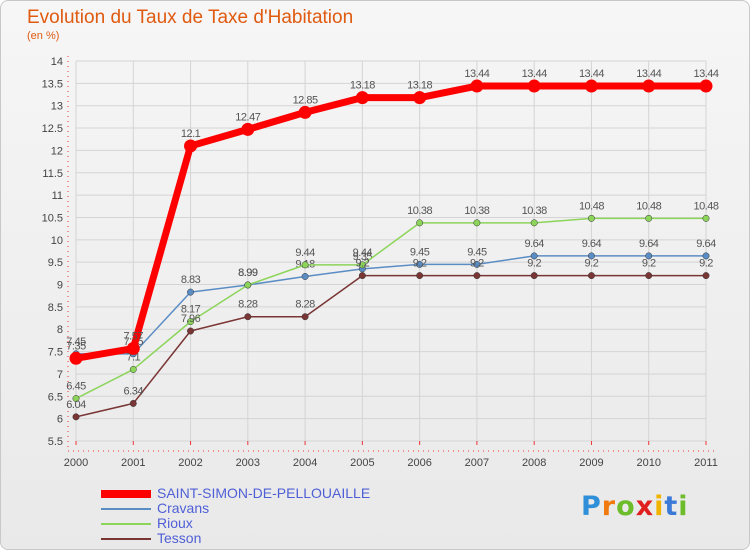 The width and height of the screenshot is (750, 550). I want to click on data-label: 12.1, so click(191, 134).